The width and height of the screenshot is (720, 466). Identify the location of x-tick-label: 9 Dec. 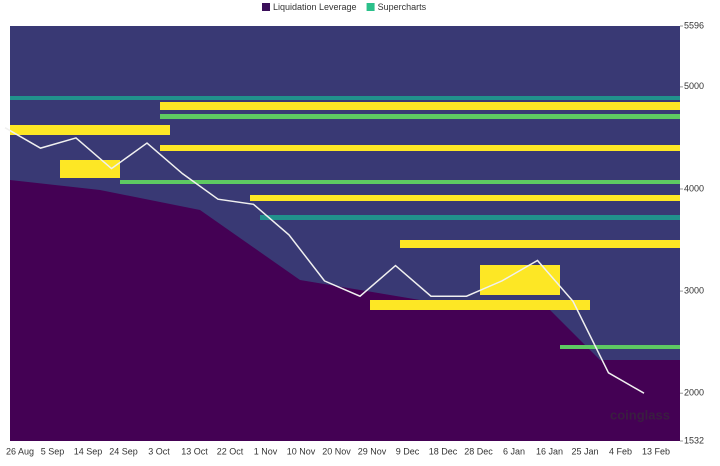
(408, 451).